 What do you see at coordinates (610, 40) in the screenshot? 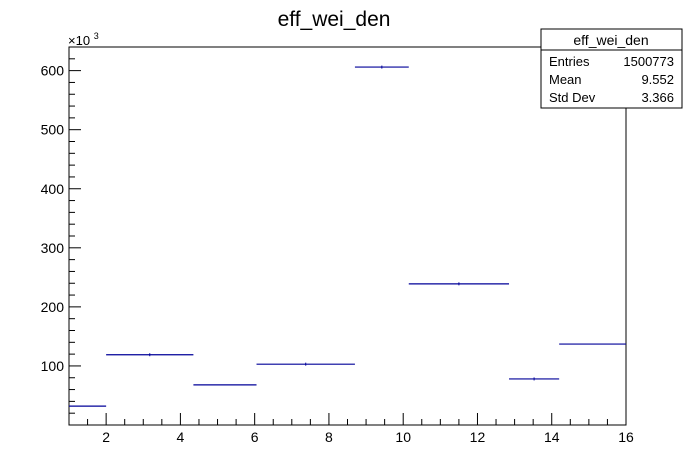
I see `stats-box-title: eff_wei_den` at bounding box center [610, 40].